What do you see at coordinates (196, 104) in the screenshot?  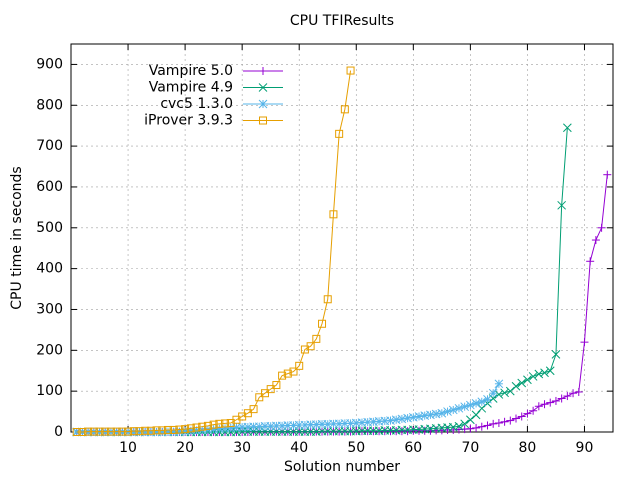 I see `legend-label: cvc5 1.3.0` at bounding box center [196, 104].